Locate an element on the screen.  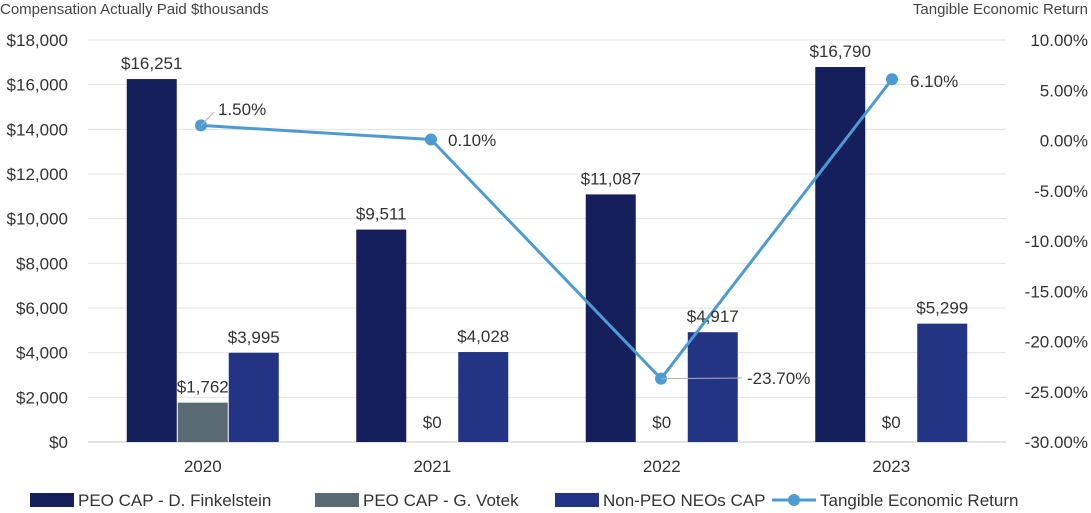
y-right-tick-label: -5.00% is located at coordinates (1061, 191).